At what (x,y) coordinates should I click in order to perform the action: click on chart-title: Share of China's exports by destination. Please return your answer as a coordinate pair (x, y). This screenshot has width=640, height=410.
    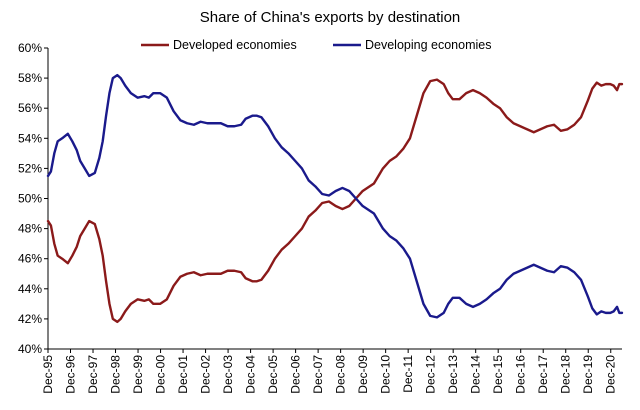
    Looking at the image, I should click on (330, 17).